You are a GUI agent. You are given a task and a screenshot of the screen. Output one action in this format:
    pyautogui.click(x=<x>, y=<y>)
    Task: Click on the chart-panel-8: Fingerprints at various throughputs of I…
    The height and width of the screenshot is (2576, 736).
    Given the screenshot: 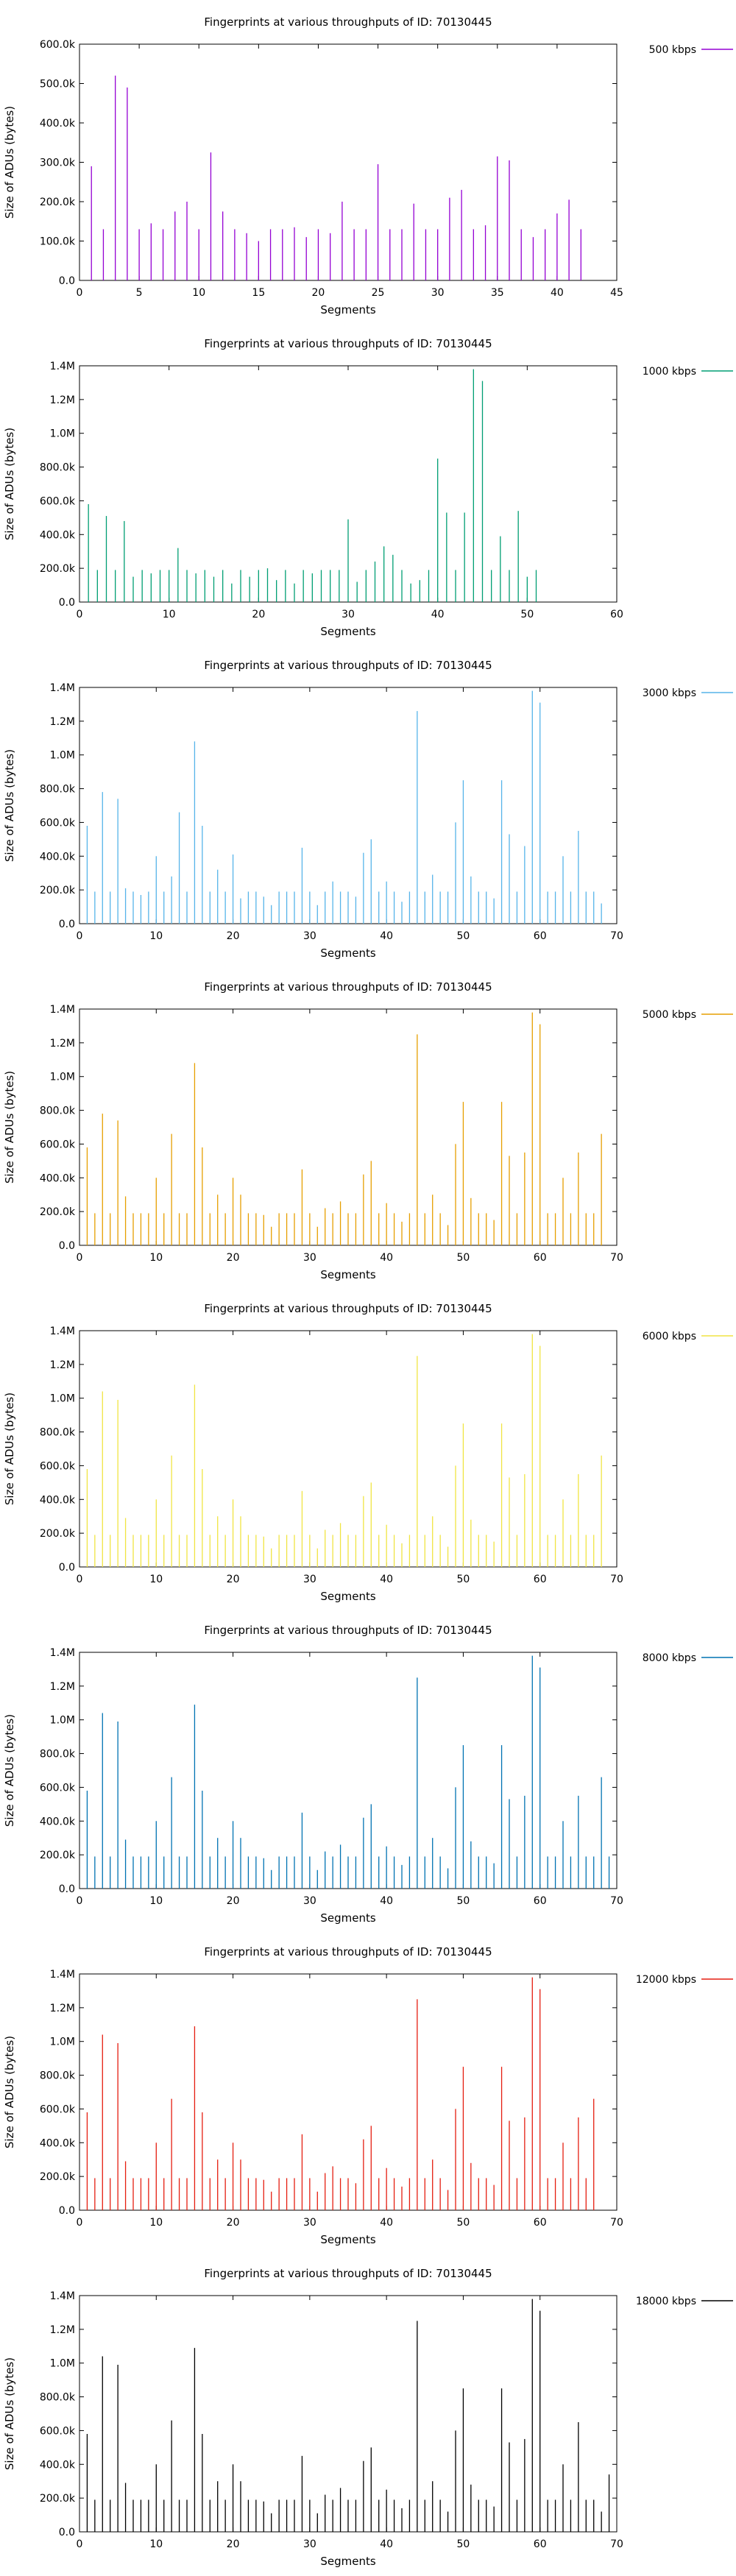 What is the action you would take?
    pyautogui.click(x=368, y=2412)
    